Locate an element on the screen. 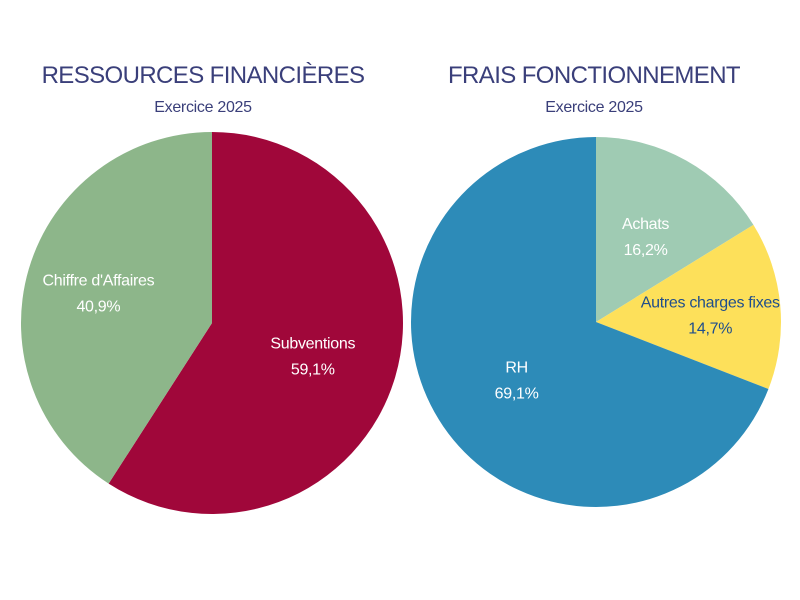  slice-label-rh: RH is located at coordinates (516, 367).